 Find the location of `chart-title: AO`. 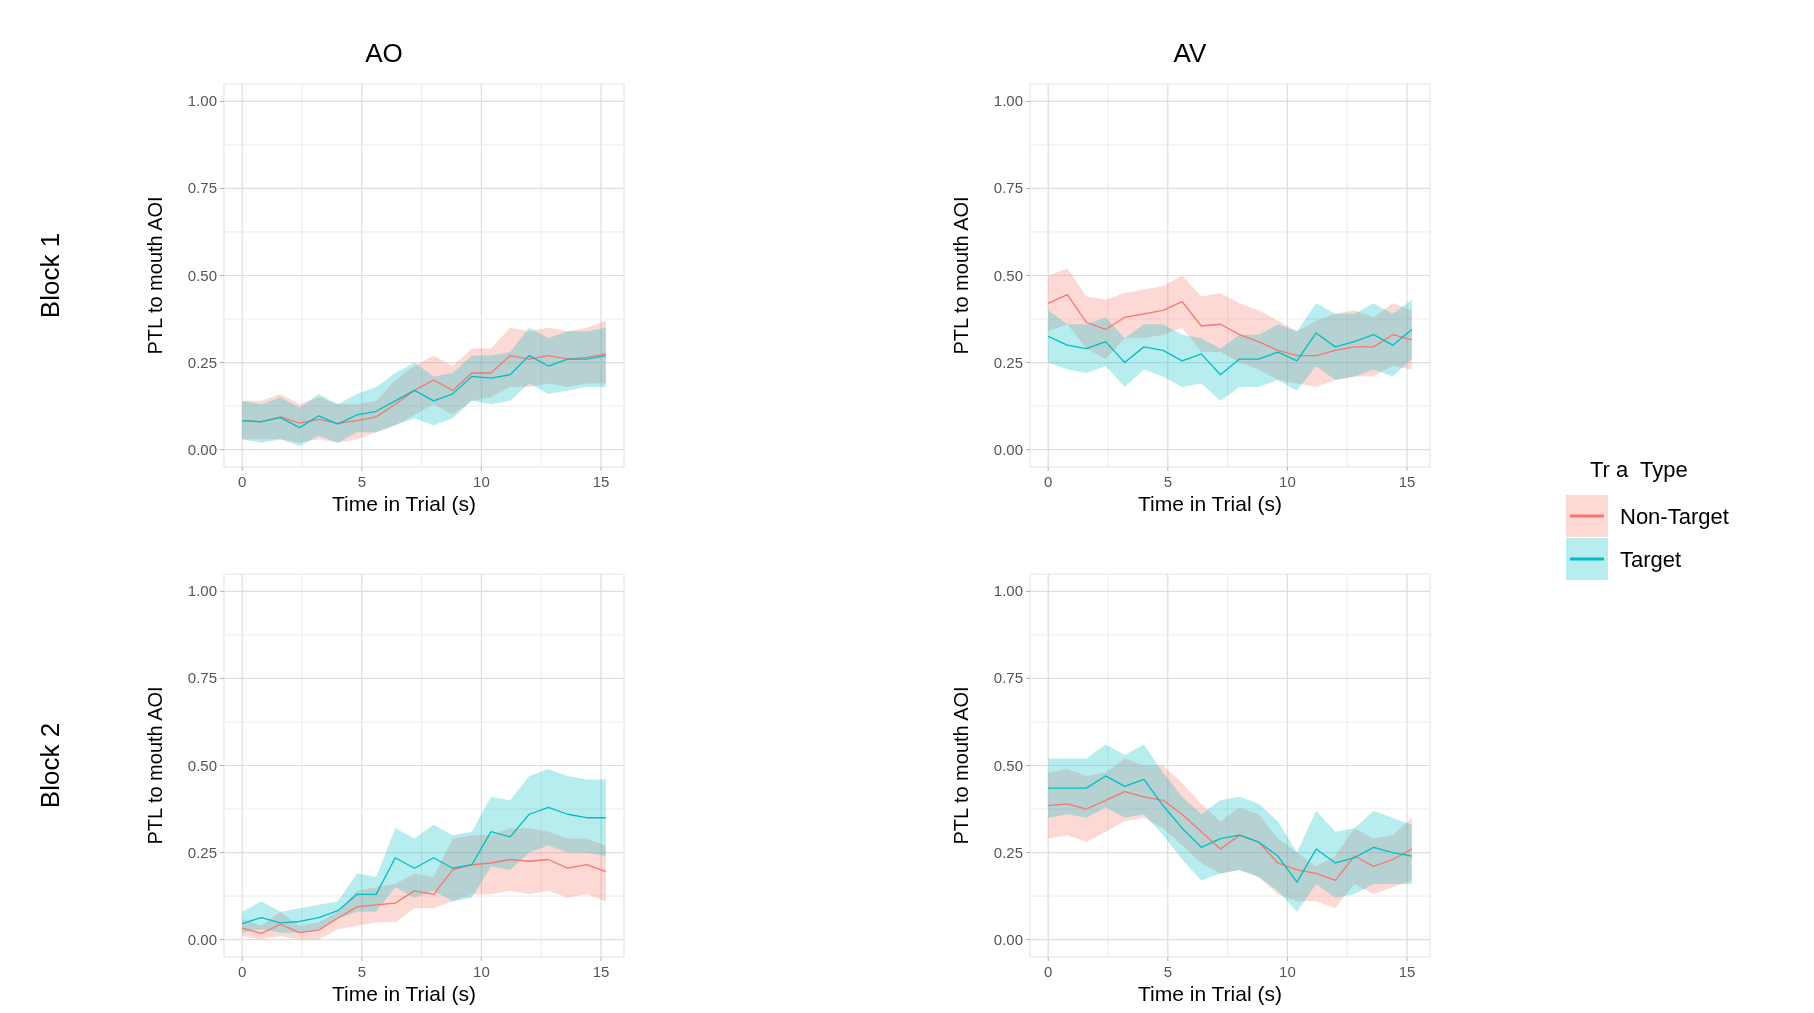

chart-title: AO is located at coordinates (384, 53).